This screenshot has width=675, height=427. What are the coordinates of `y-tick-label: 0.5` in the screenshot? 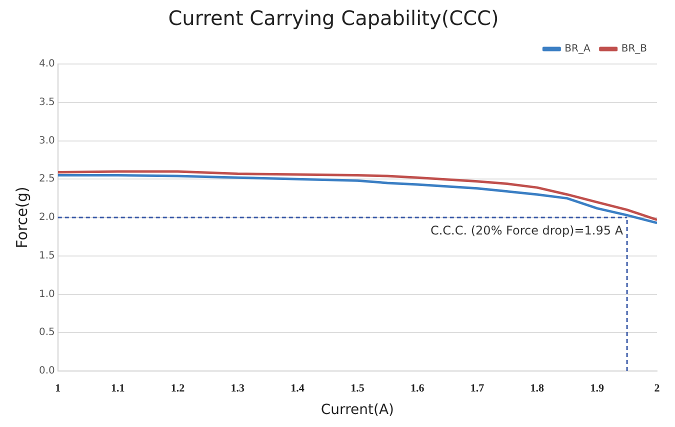 It's located at (46, 332).